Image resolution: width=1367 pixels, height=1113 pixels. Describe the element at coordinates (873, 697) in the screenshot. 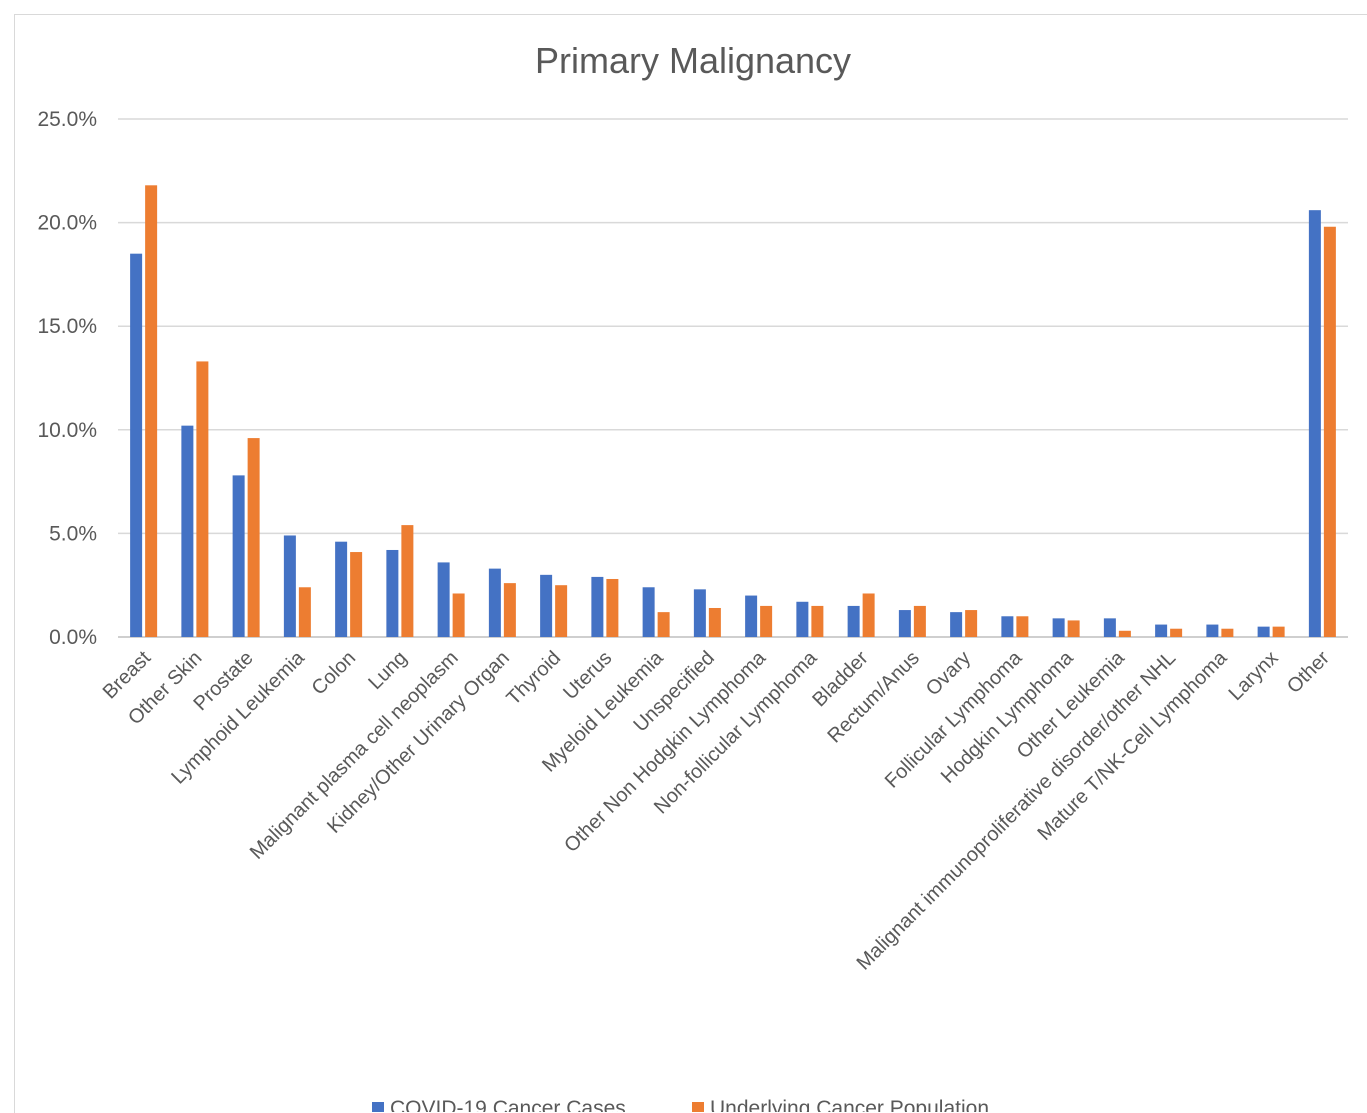

I see `x-category-label: Rectum/Anus` at that location.